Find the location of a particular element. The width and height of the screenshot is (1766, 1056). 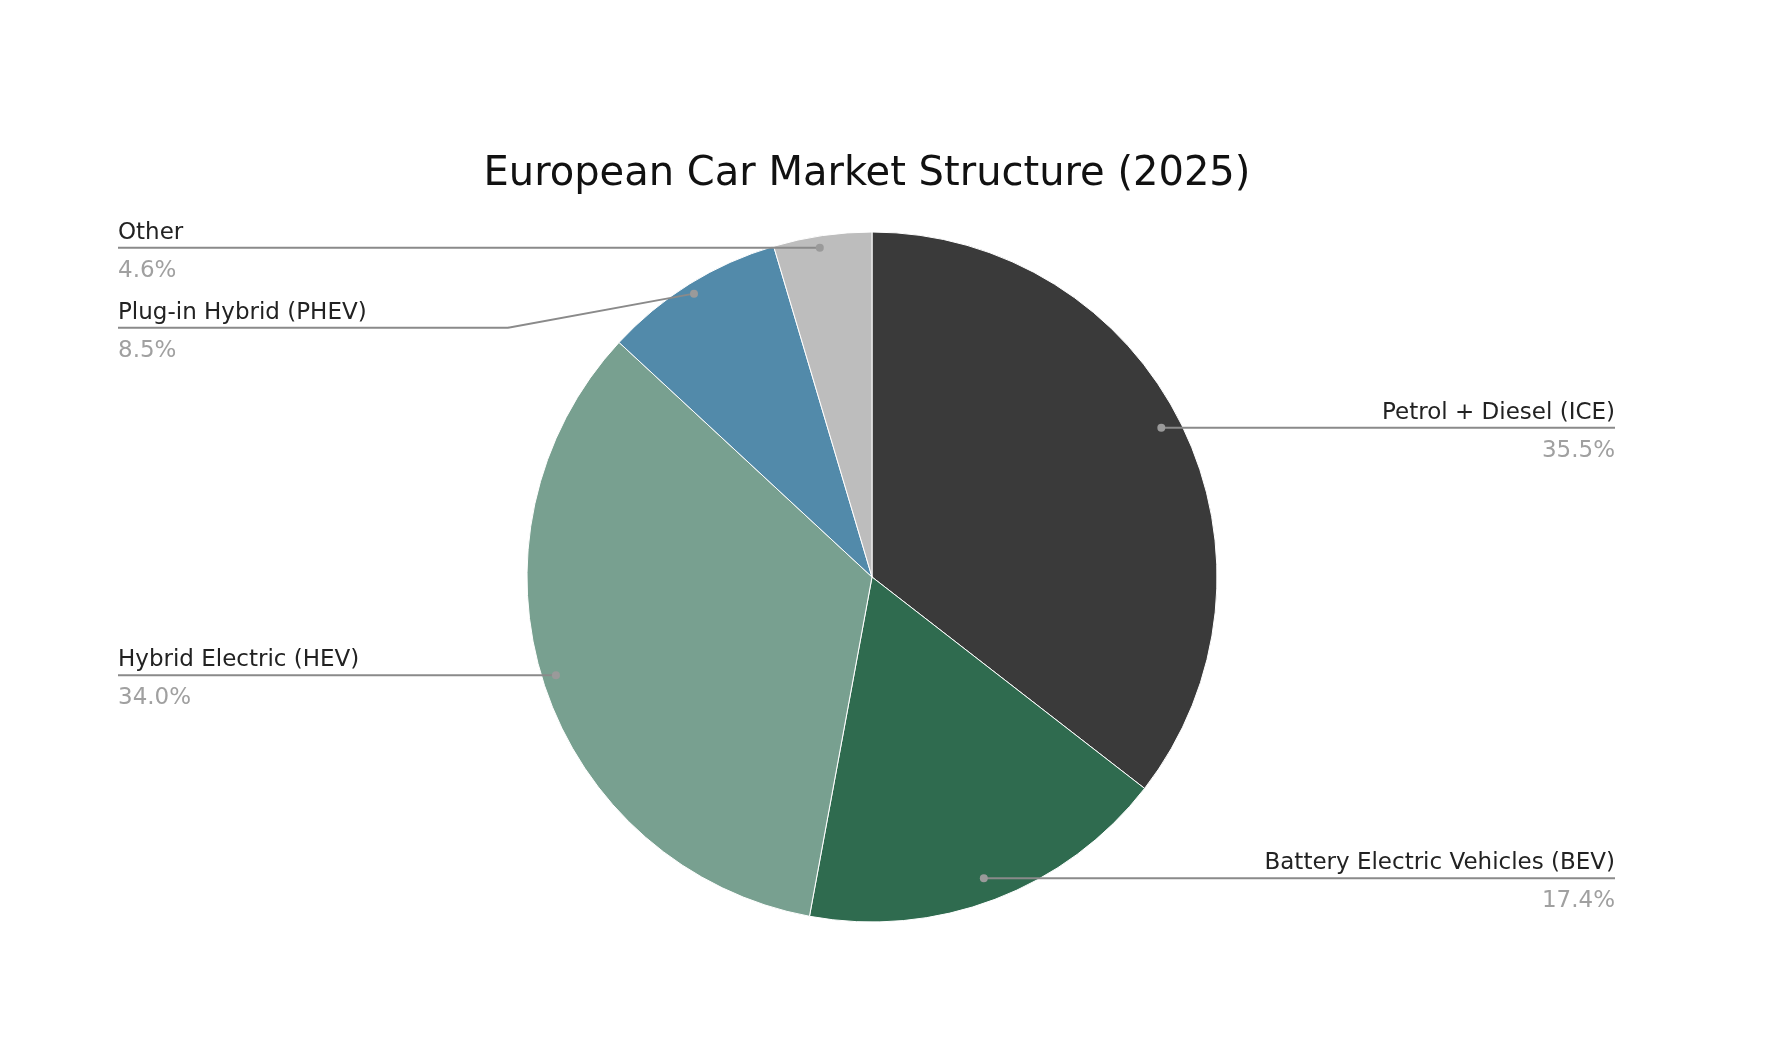

data-label: 17.4% is located at coordinates (1578, 899).